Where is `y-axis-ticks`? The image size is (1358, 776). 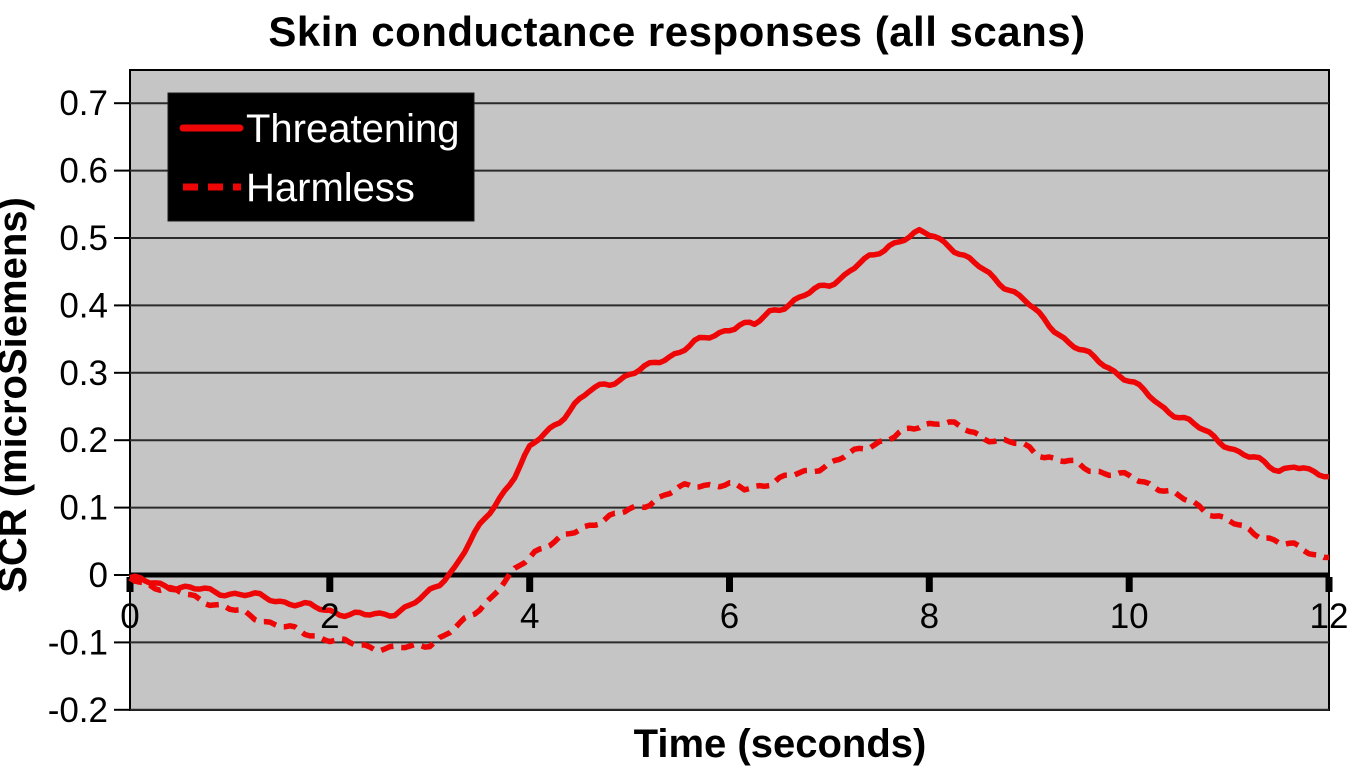 y-axis-ticks is located at coordinates (122, 406).